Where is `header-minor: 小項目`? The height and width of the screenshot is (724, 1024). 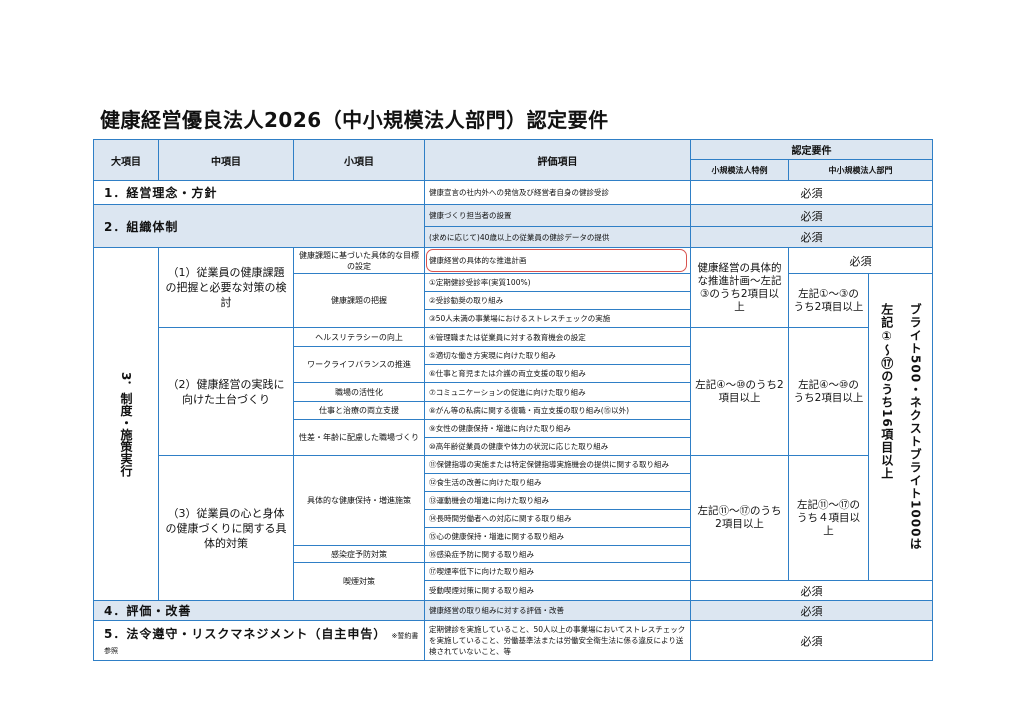 header-minor: 小項目 is located at coordinates (359, 160).